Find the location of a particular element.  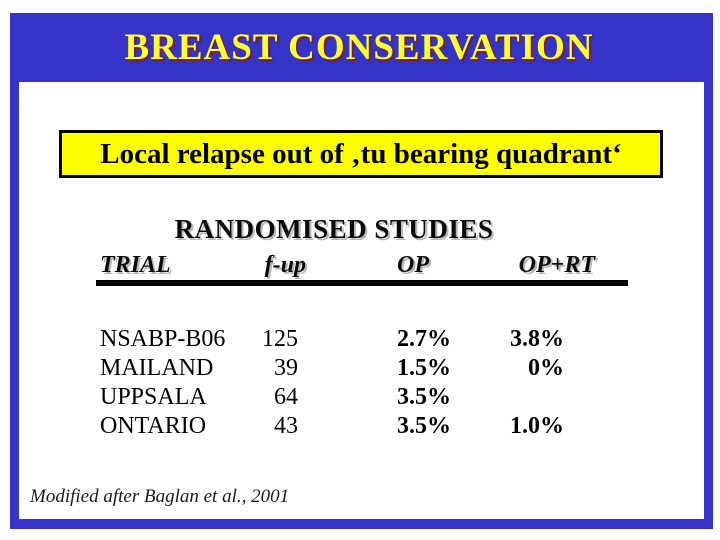

slide-title: BREAST CONSERVATION is located at coordinates (359, 47).